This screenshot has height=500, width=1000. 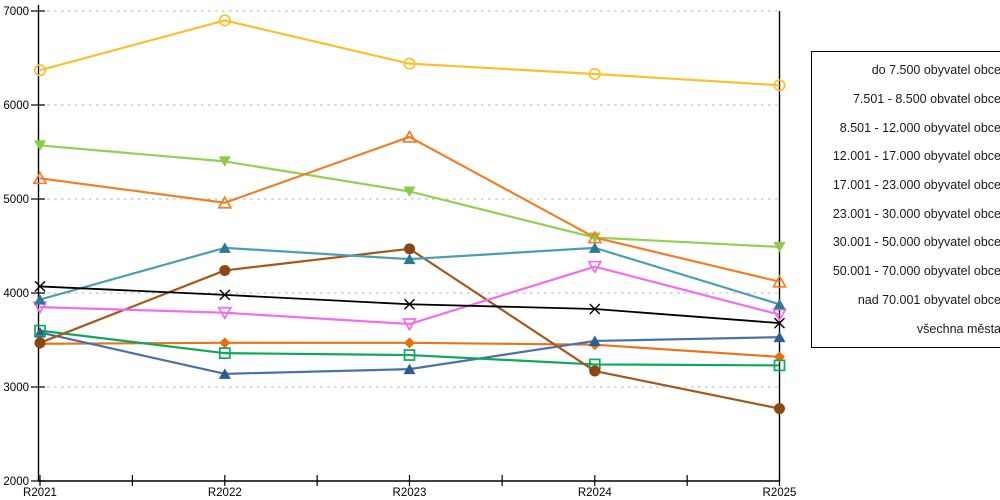 What do you see at coordinates (410, 493) in the screenshot?
I see `x-tick-label: R2023` at bounding box center [410, 493].